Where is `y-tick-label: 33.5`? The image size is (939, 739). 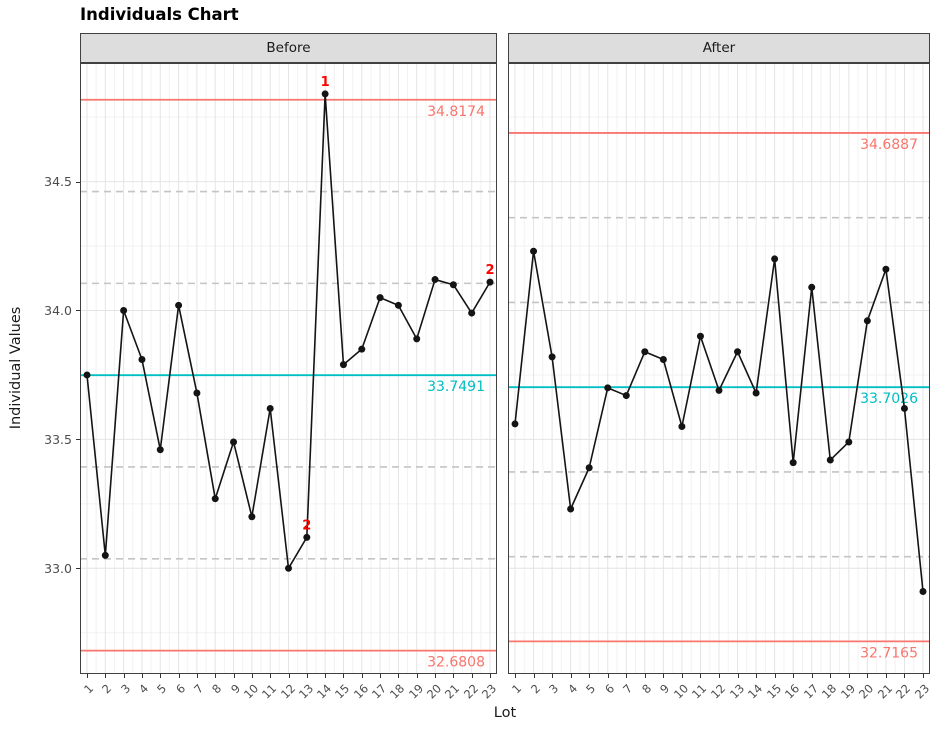 y-tick-label: 33.5 is located at coordinates (58, 439).